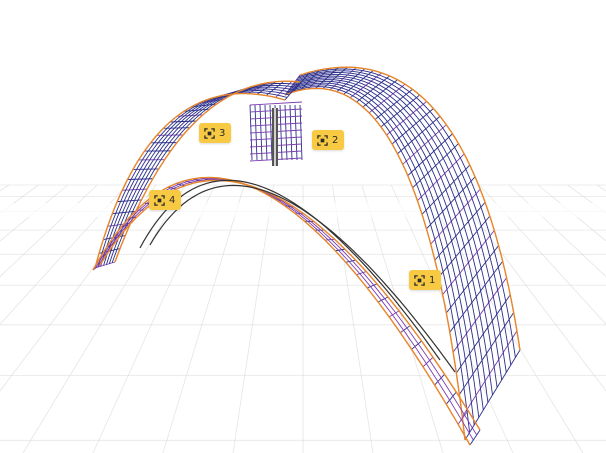 This screenshot has height=453, width=606. Describe the element at coordinates (432, 280) in the screenshot. I see `marker-number: 1` at that location.